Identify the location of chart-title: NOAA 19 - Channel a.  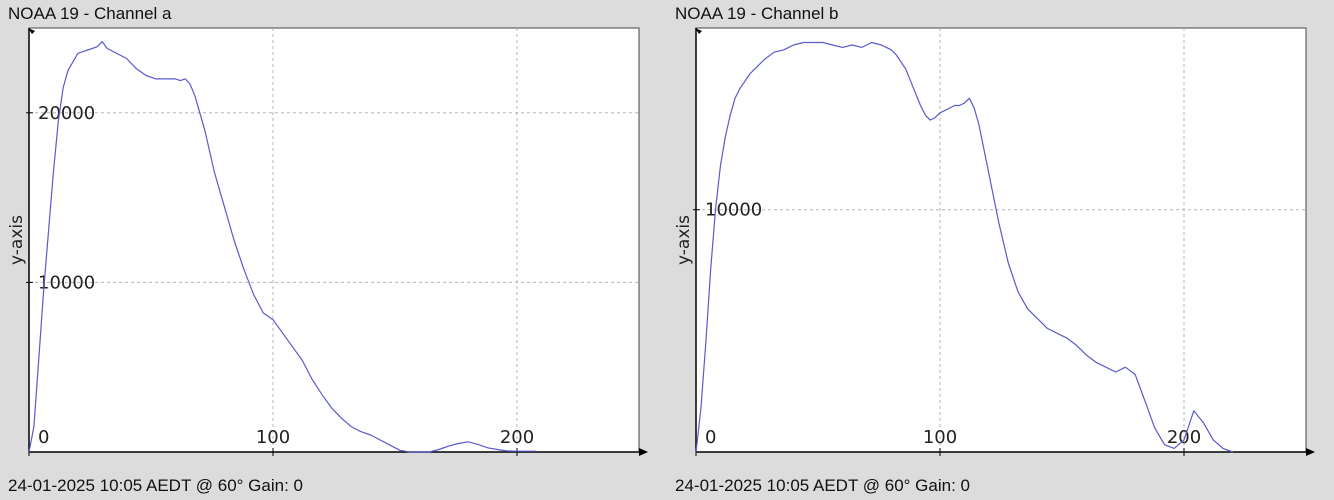
(90, 13).